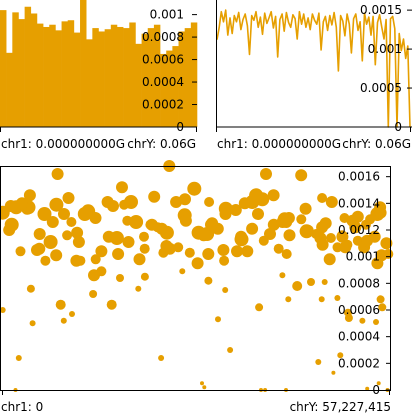 This screenshot has width=412, height=420. I want to click on bottom-y-tick-label: 0.001, so click(363, 257).